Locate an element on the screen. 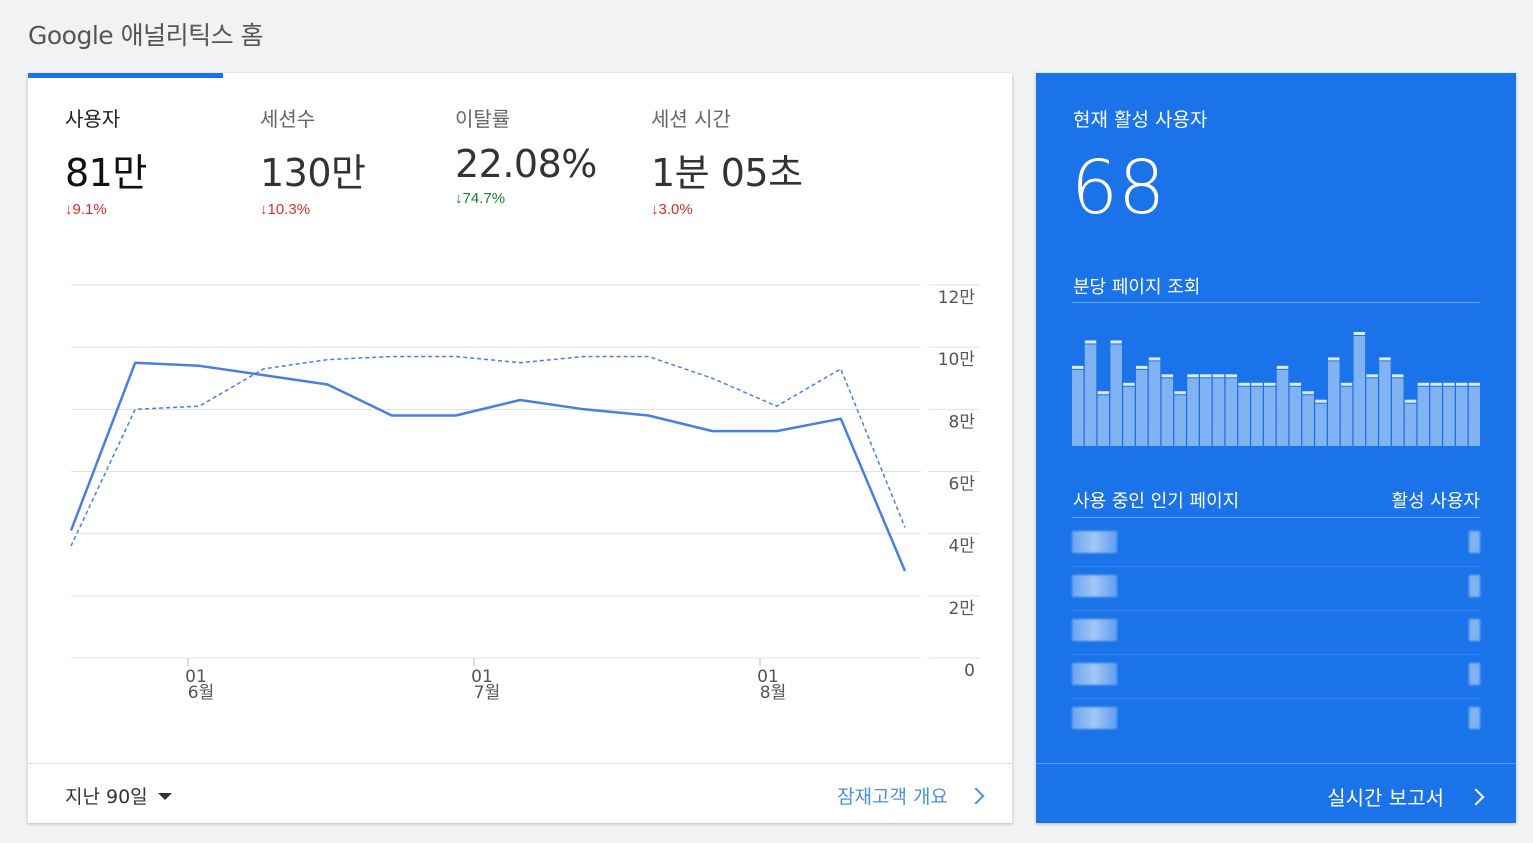 This screenshot has width=1533, height=843. metric-tab-bounce-rate: 이탈률 22.08% ↓74.7% is located at coordinates (526, 155).